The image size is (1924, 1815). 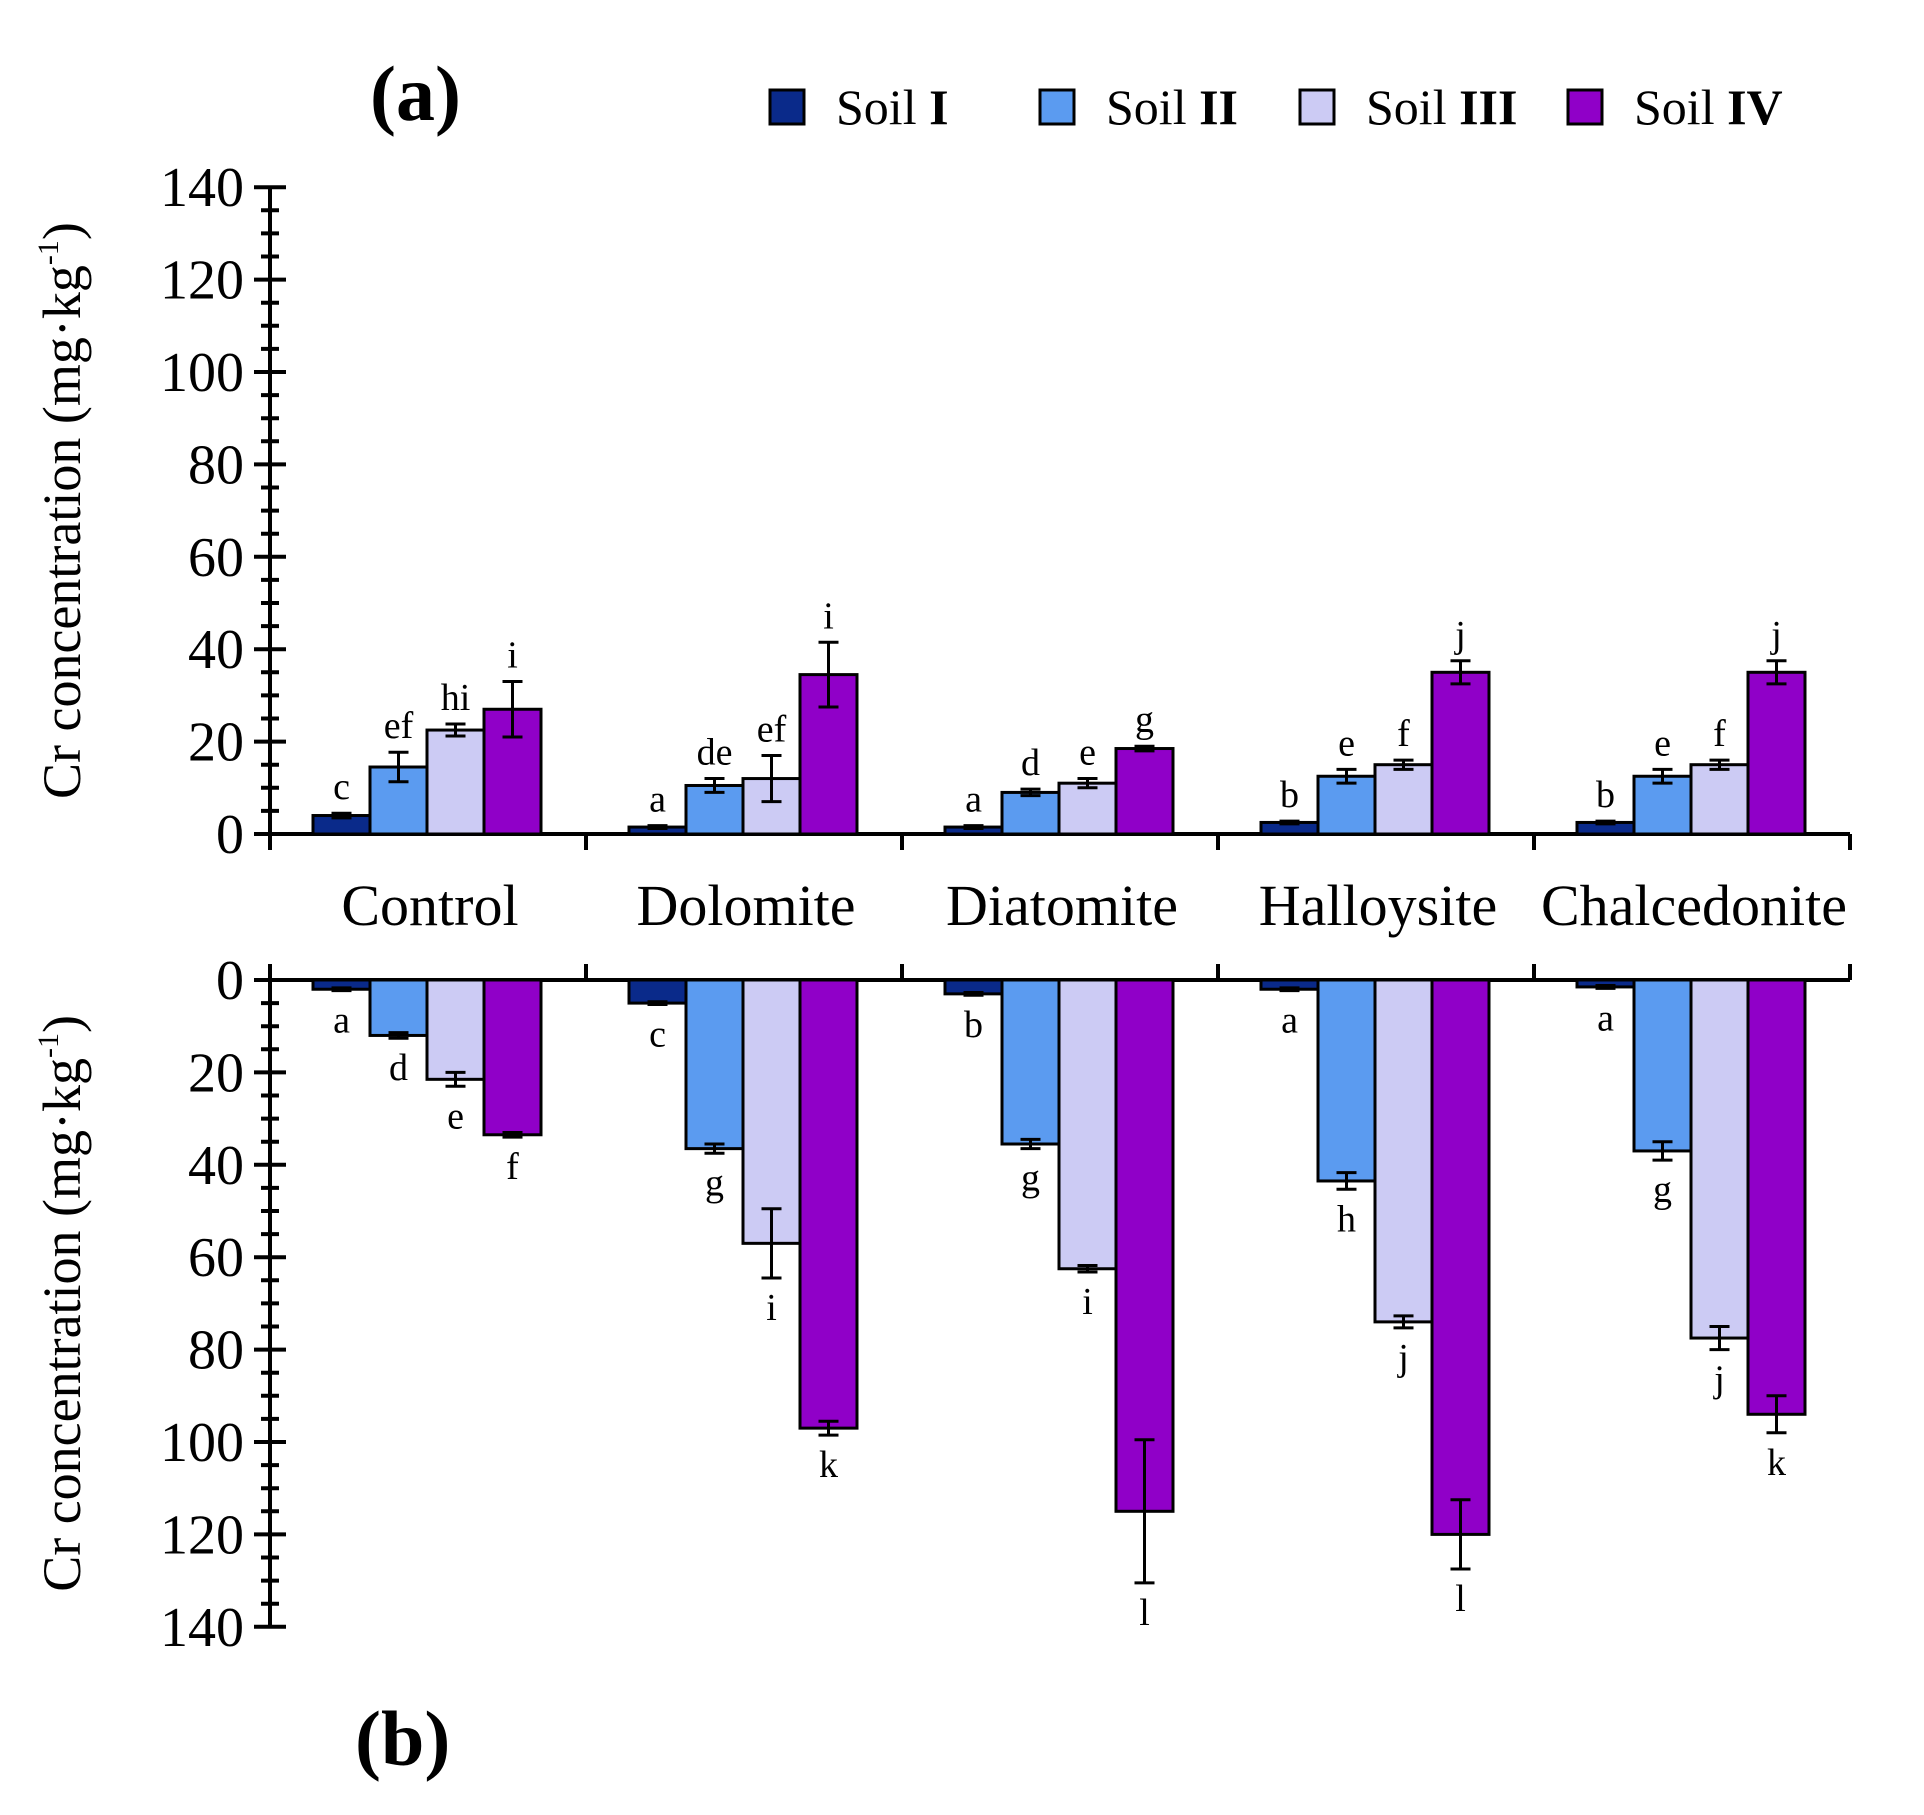 What do you see at coordinates (1694, 905) in the screenshot?
I see `x-tick-label: Chalcedonite` at bounding box center [1694, 905].